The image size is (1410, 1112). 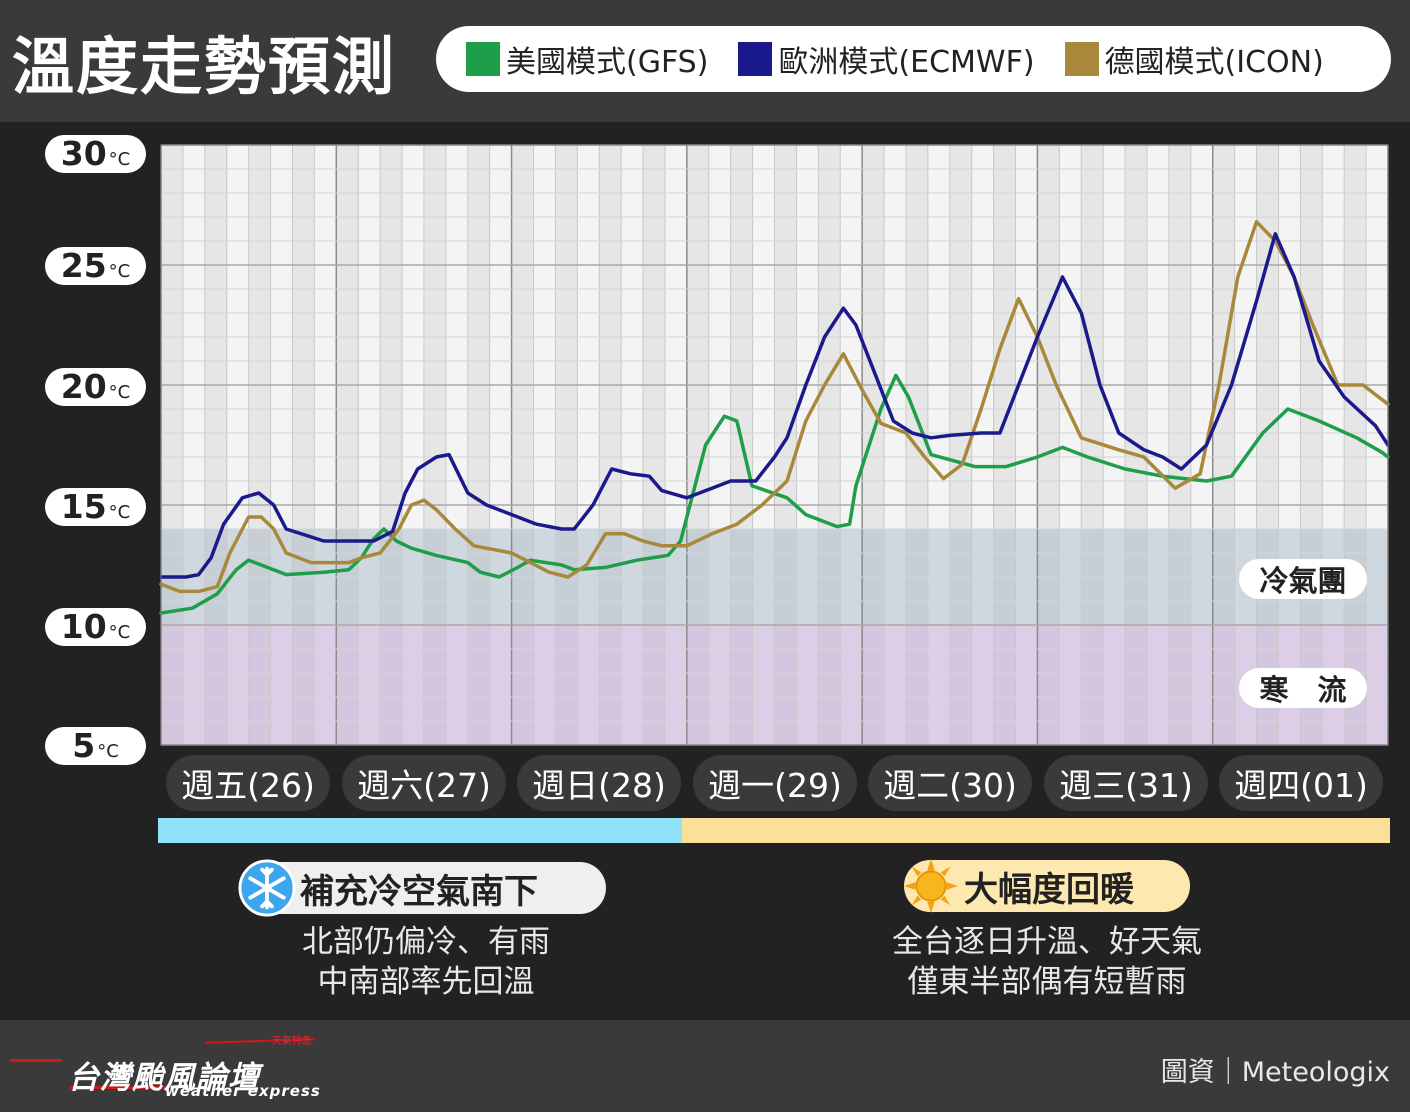 I want to click on period-tag-cold: 補充冷空氣南下, so click(x=422, y=888).